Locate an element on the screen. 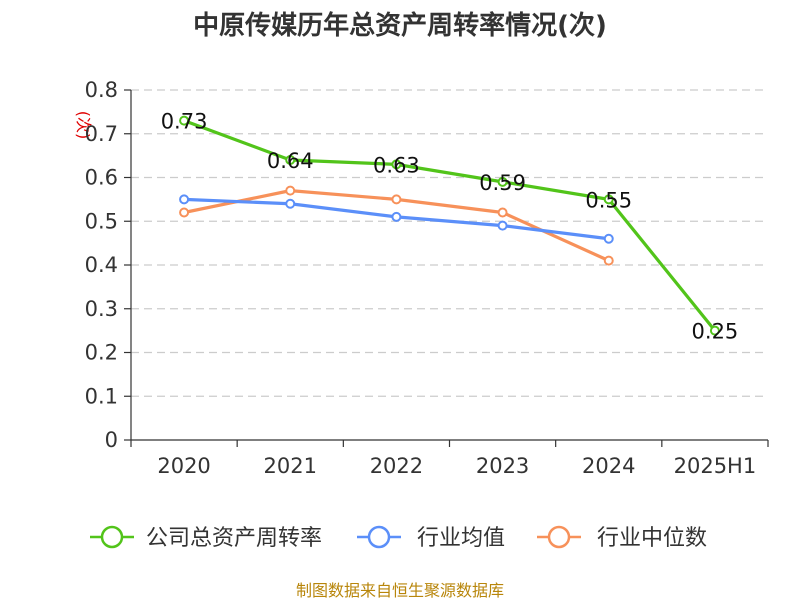 The height and width of the screenshot is (600, 800). y-tick-label: 0.4 is located at coordinates (101, 265).